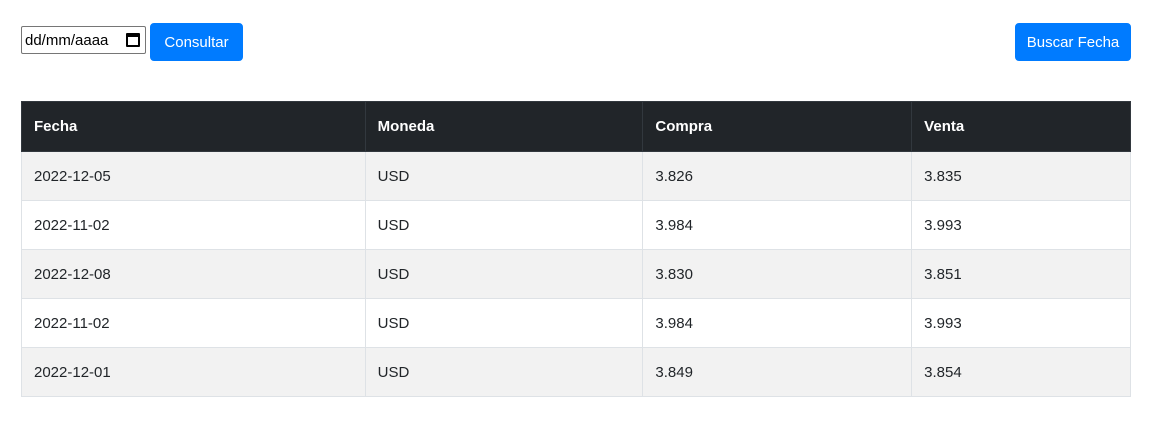 This screenshot has height=443, width=1160. I want to click on table-row: 2022-12-05 USD 3.826 3.835, so click(576, 176).